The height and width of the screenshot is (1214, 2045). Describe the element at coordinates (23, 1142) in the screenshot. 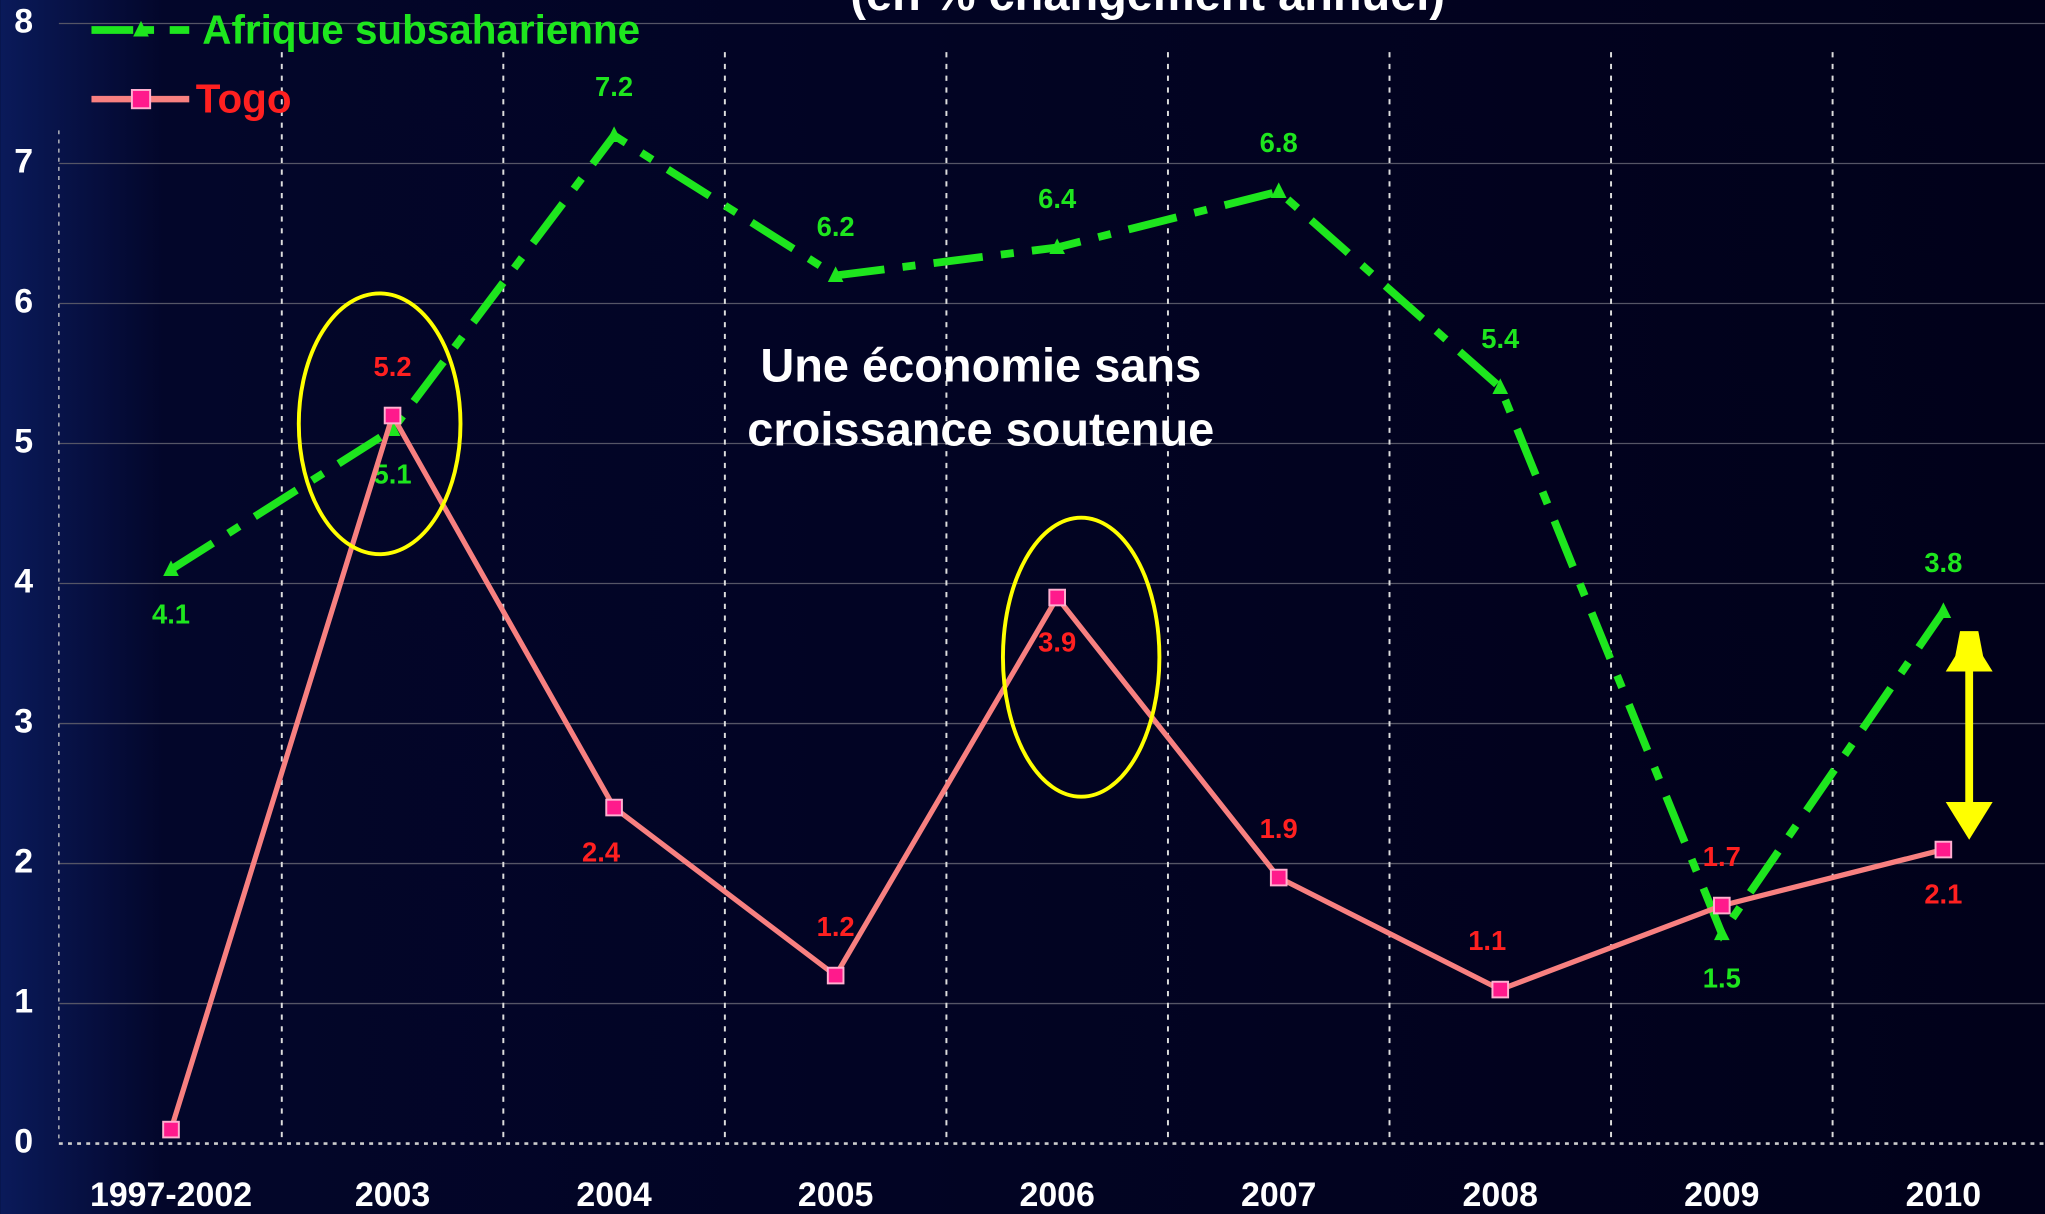

I see `y-tick-label: 0` at that location.